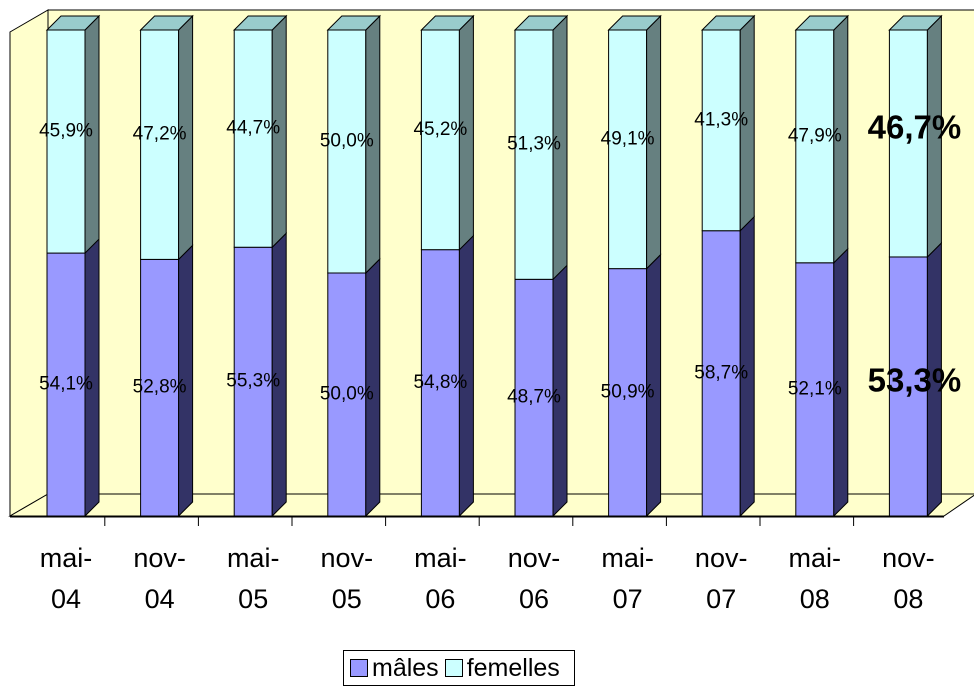 The height and width of the screenshot is (686, 974). I want to click on data-label-males-8: 52,1%, so click(815, 388).